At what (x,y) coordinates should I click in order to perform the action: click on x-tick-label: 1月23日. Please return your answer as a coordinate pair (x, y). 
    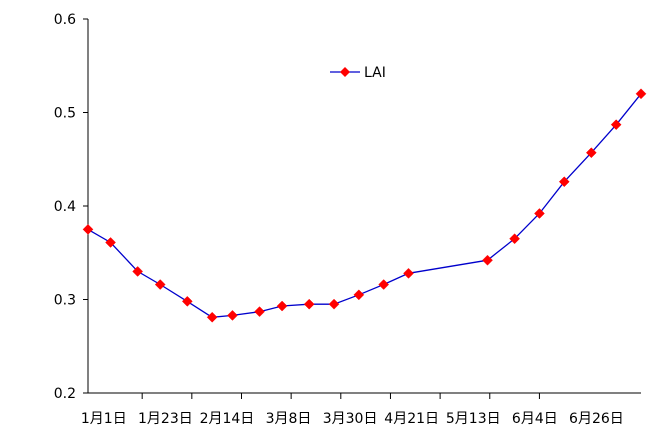
    Looking at the image, I should click on (165, 419).